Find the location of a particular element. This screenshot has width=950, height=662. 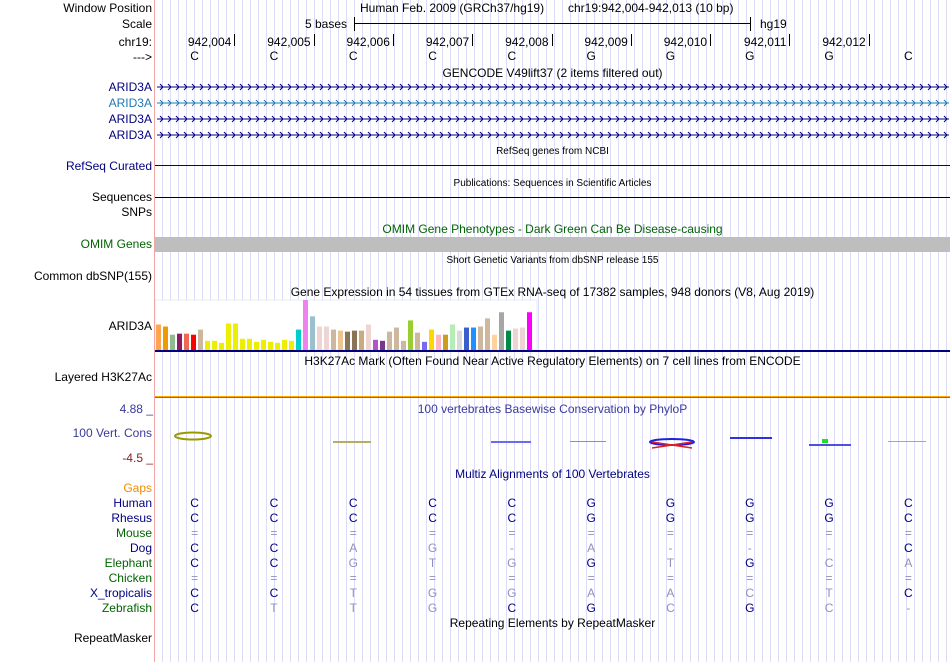

h3k27ac-label: Layered H3K27Ac is located at coordinates (103, 377).